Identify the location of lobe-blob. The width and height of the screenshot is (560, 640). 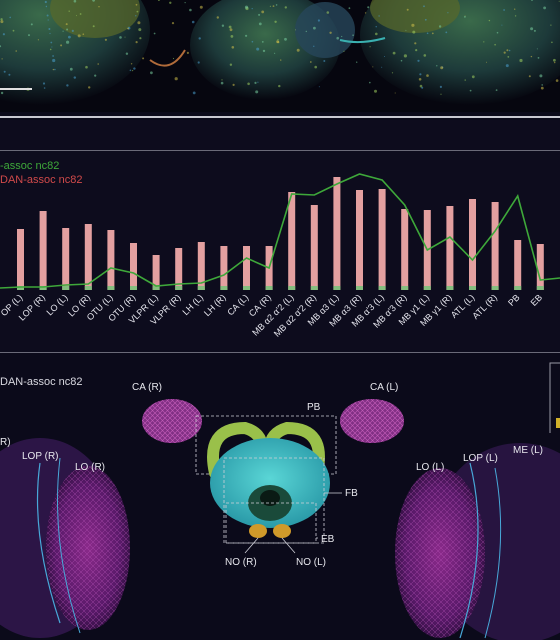
(95, 19).